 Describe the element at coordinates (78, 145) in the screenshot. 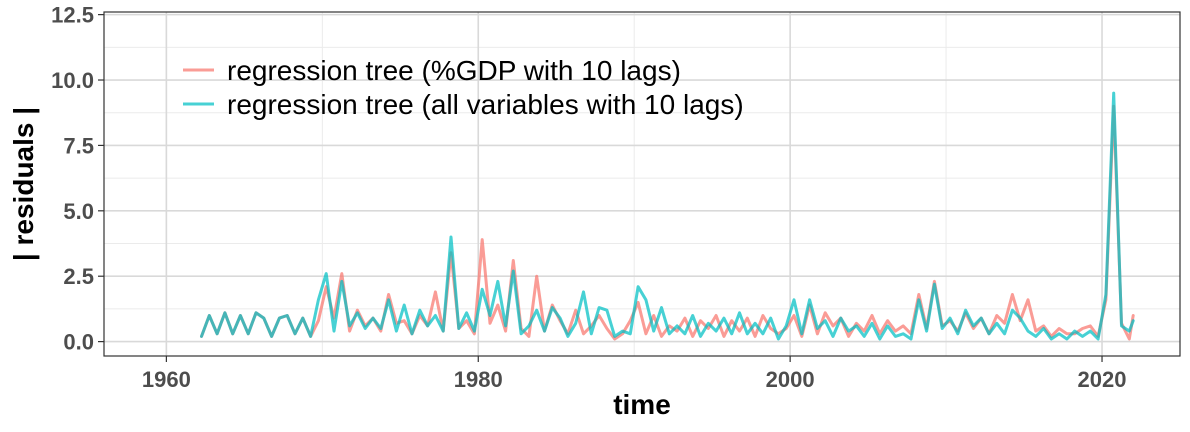

I see `y-tick-label: 7.5` at that location.